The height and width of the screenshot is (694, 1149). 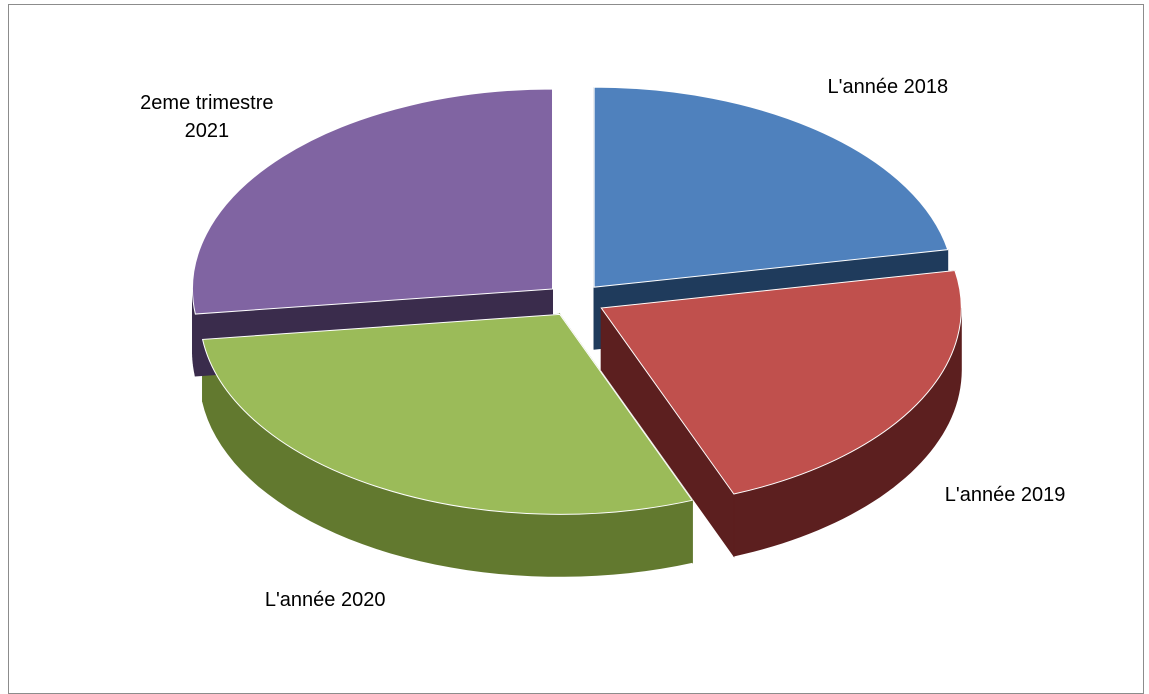 I want to click on slice-label: L'année 2019, so click(x=1005, y=495).